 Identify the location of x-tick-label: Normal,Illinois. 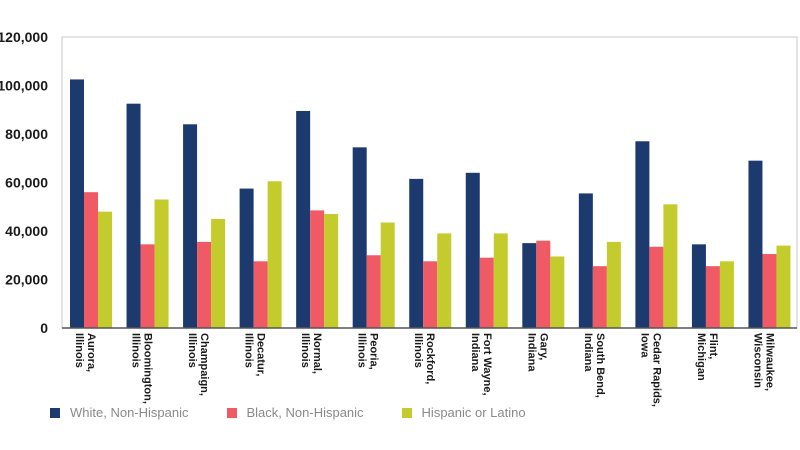
(311, 353).